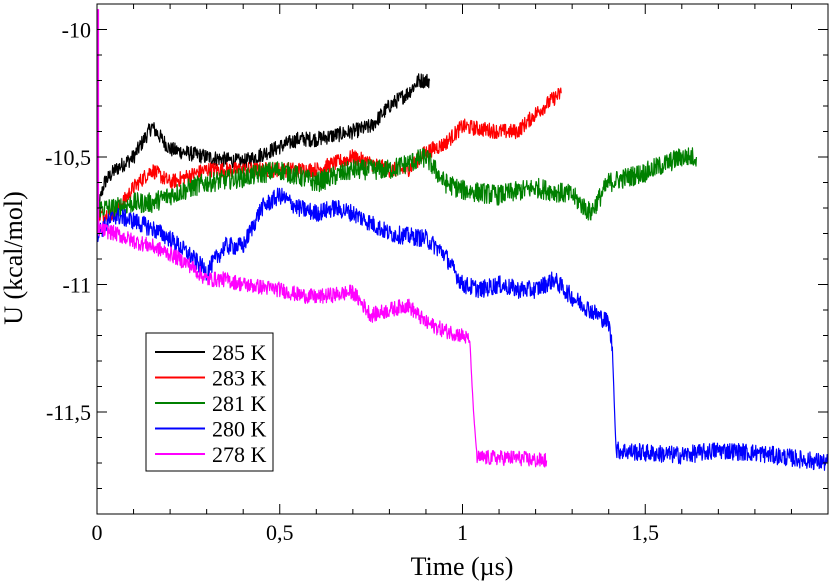  Describe the element at coordinates (462, 566) in the screenshot. I see `x-axis-label: Time (µs)` at that location.